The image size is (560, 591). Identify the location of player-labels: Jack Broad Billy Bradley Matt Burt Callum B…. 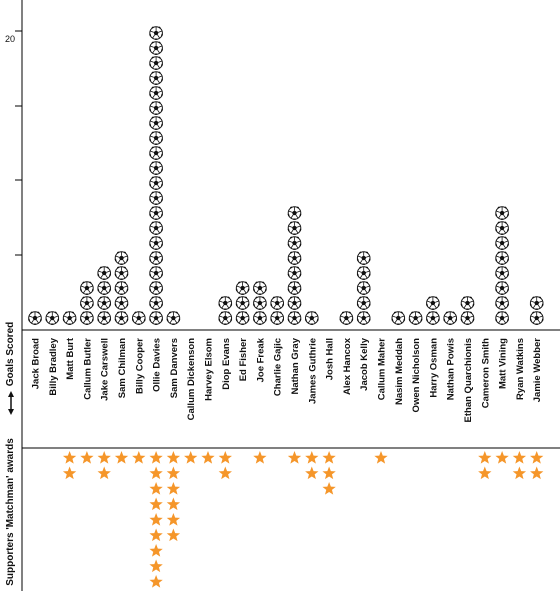
(287, 379).